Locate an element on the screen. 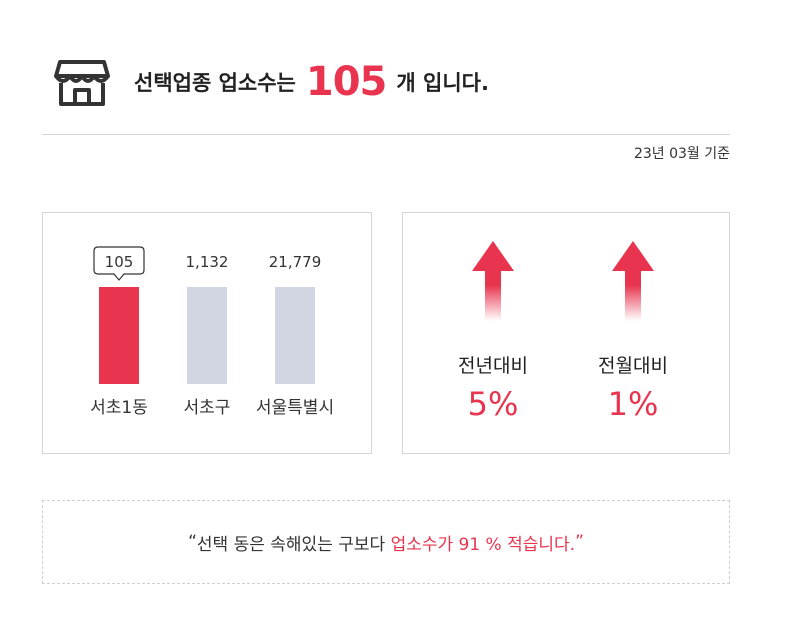 Image resolution: width=800 pixels, height=619 pixels. change-label: 전월대비 is located at coordinates (633, 366).